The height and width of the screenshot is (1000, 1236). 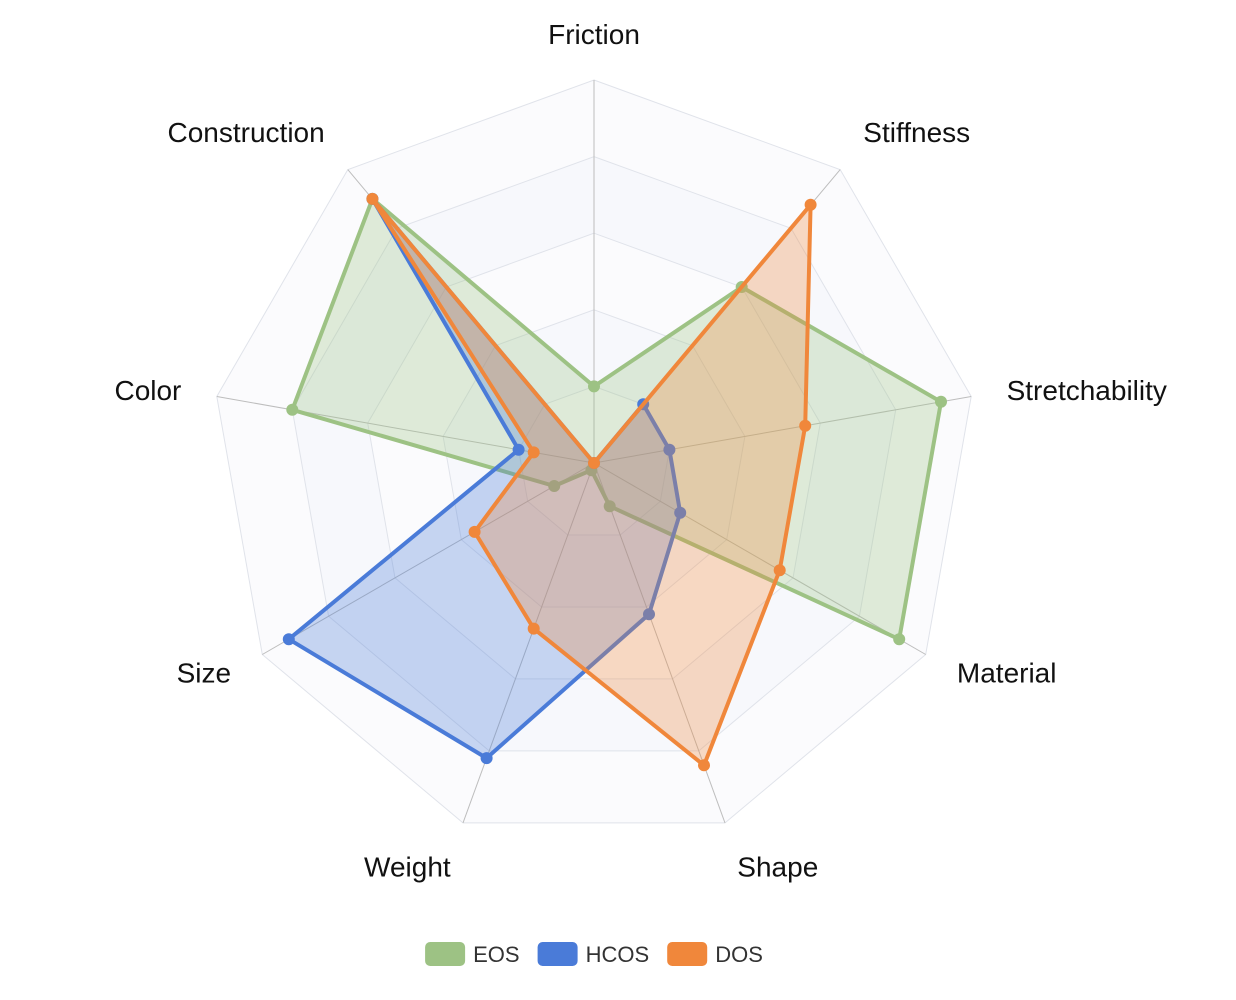 What do you see at coordinates (486, 758) in the screenshot?
I see `point-hcos-weight` at bounding box center [486, 758].